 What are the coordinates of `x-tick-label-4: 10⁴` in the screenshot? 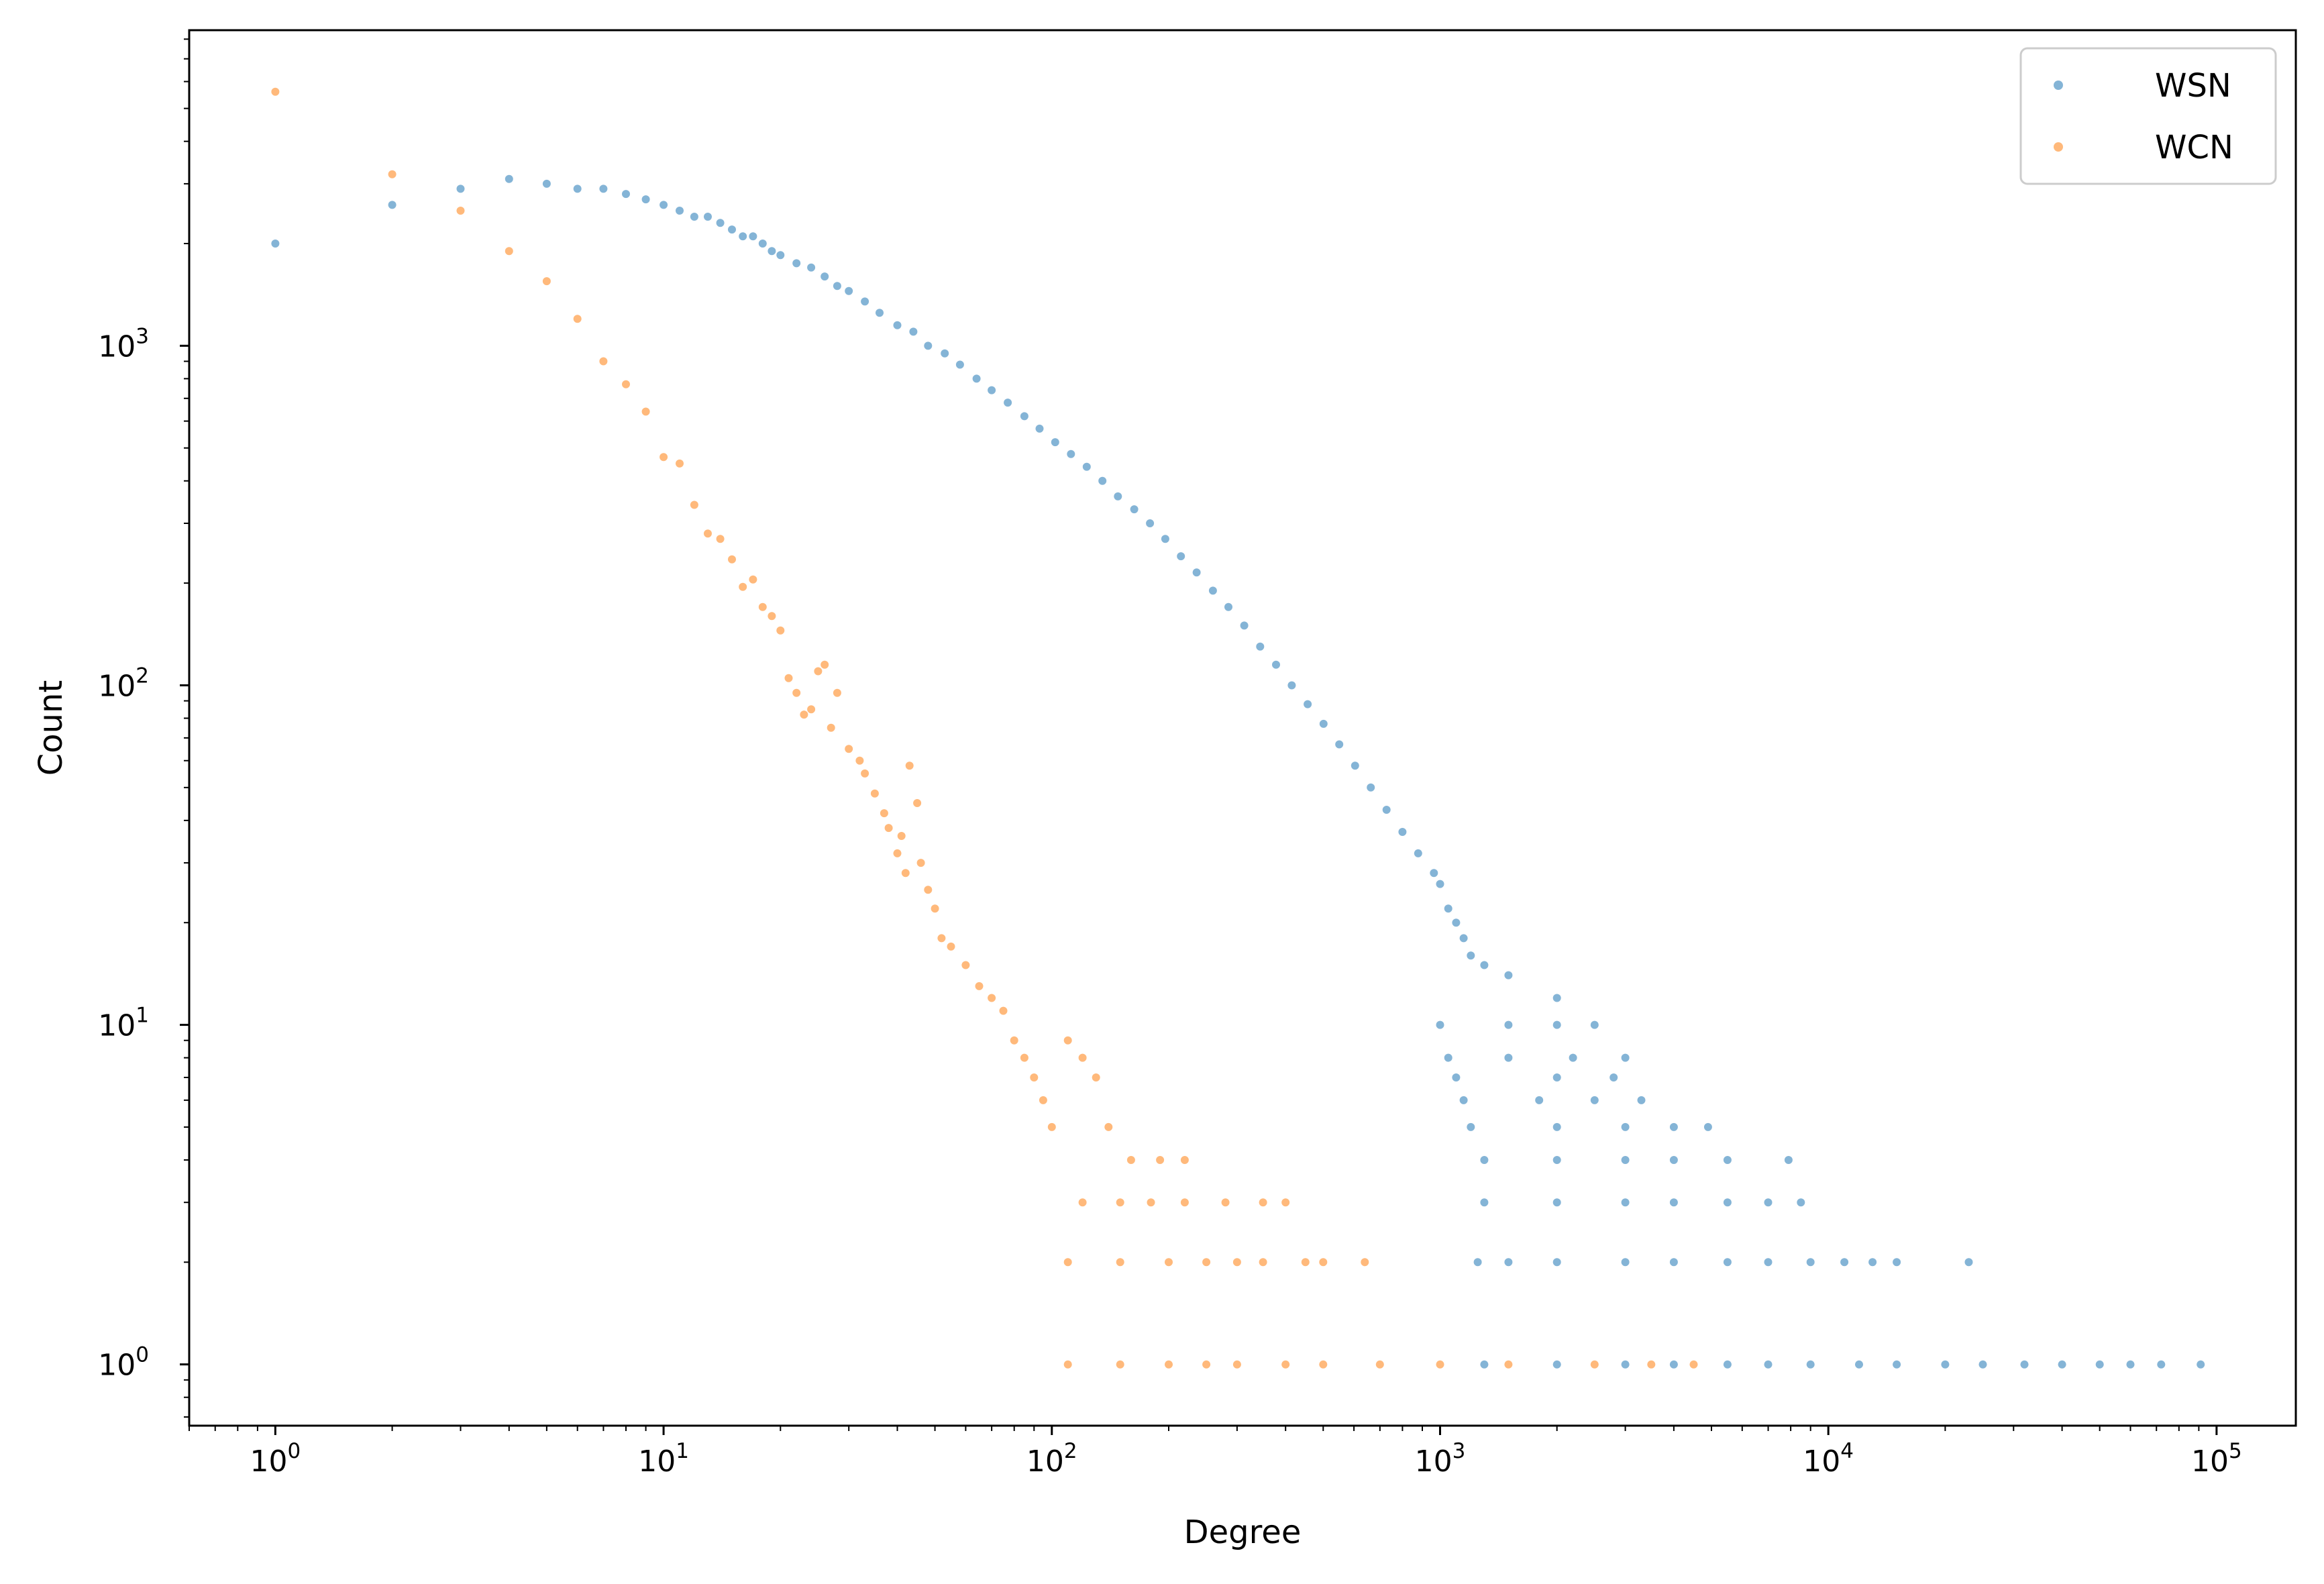 It's located at (1829, 1459).